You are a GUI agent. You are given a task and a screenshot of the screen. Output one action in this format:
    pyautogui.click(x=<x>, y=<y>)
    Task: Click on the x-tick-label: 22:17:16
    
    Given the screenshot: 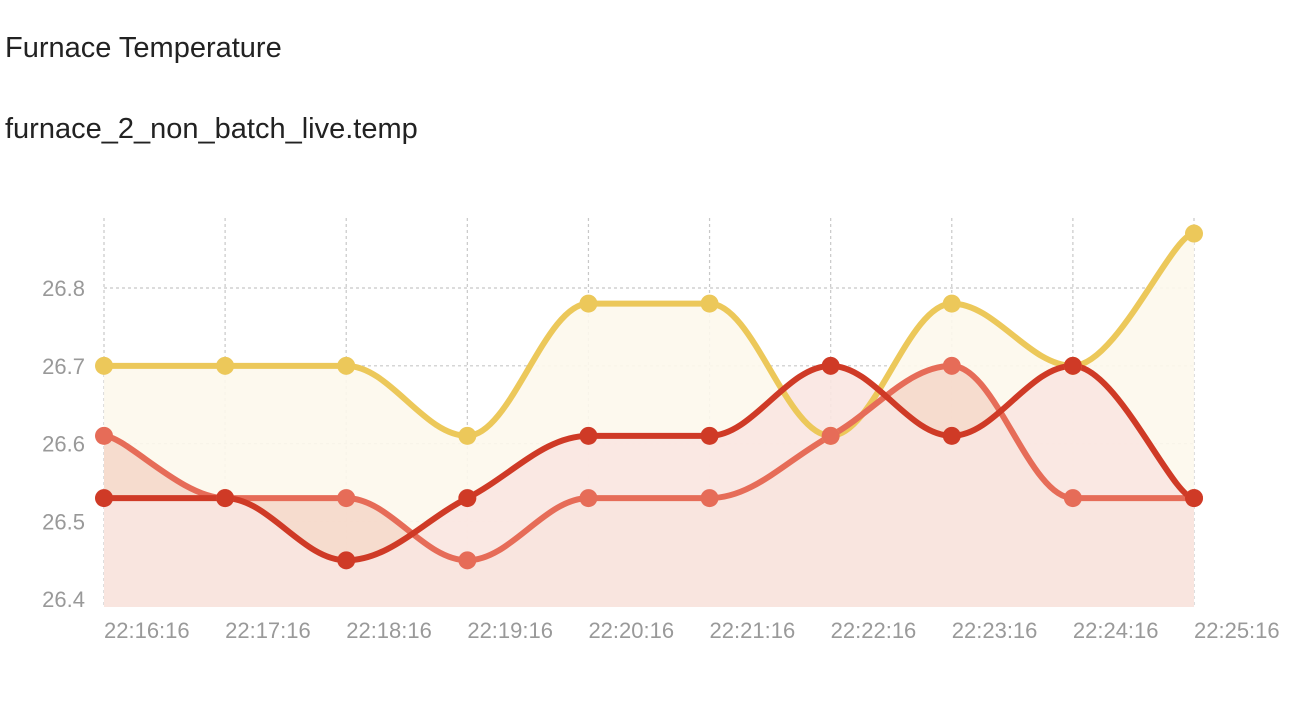 What is the action you would take?
    pyautogui.click(x=268, y=630)
    